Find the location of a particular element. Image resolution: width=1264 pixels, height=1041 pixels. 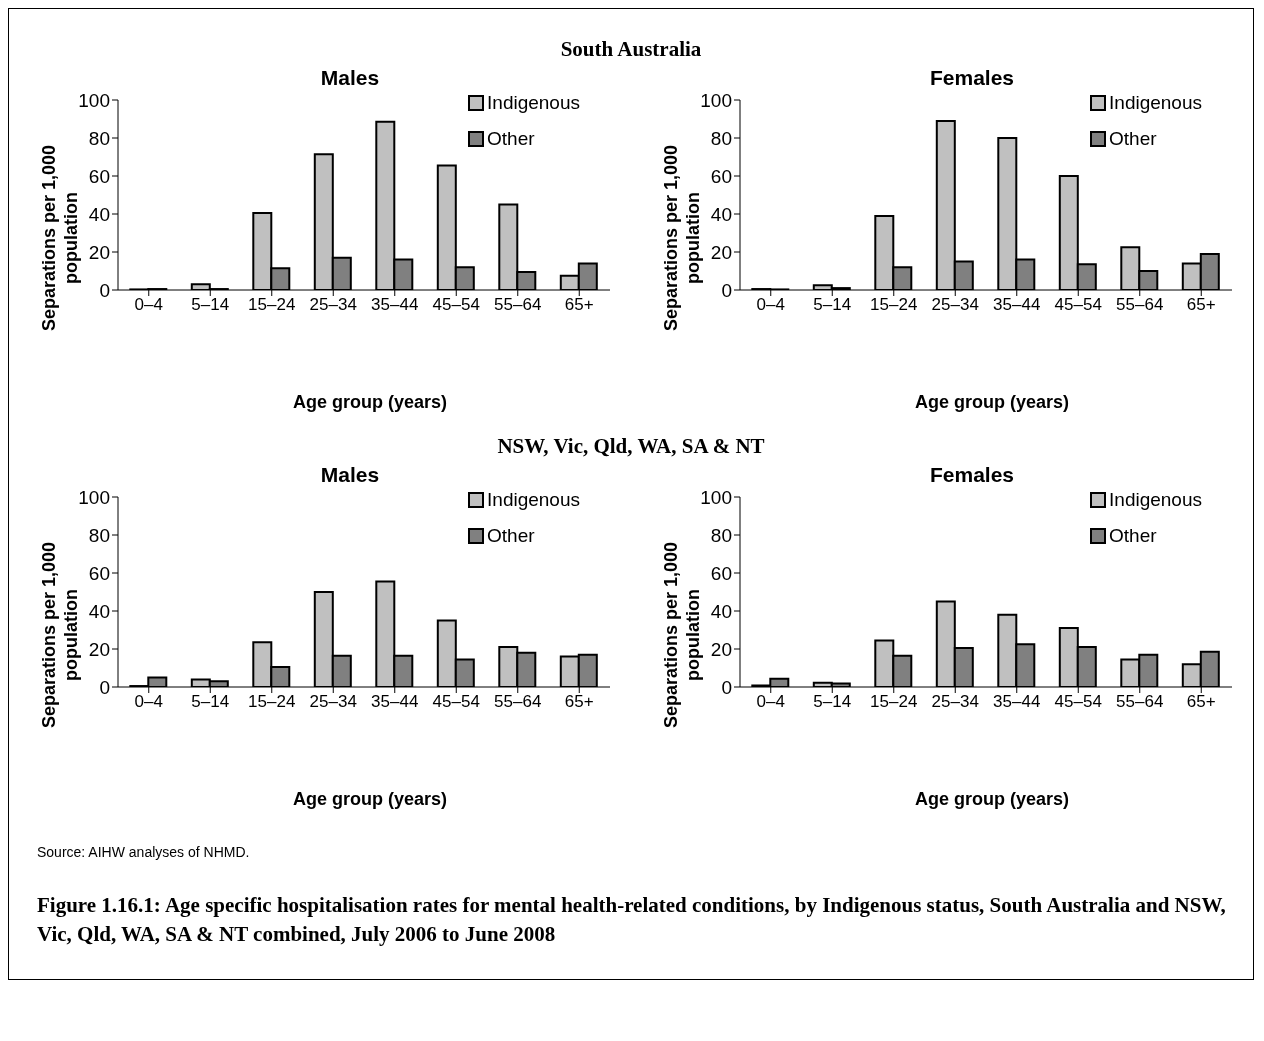

source-note: Source: AIHW analyses of NHMD. is located at coordinates (144, 852).